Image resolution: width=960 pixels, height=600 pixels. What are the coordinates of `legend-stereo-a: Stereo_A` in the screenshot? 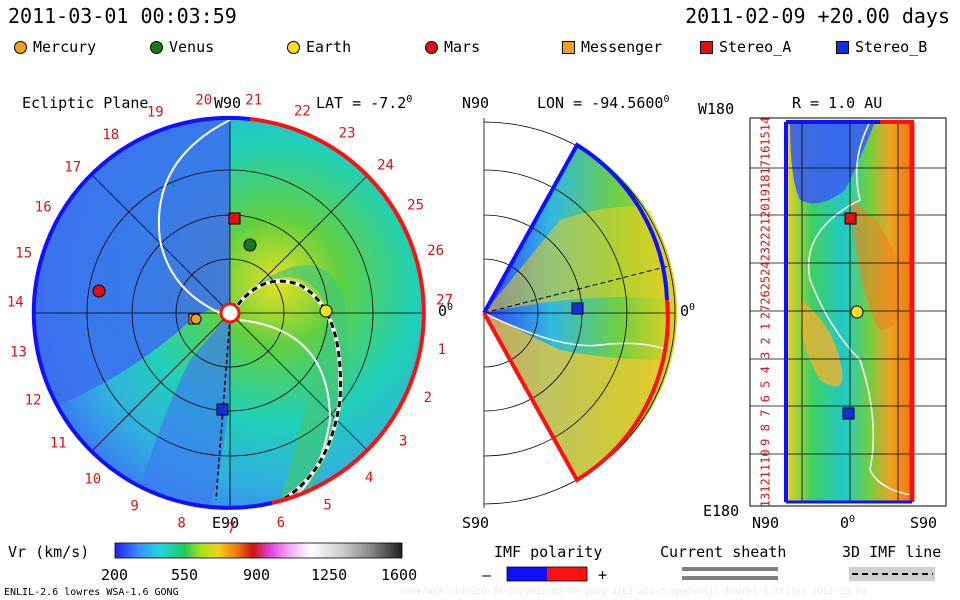 It's located at (745, 47).